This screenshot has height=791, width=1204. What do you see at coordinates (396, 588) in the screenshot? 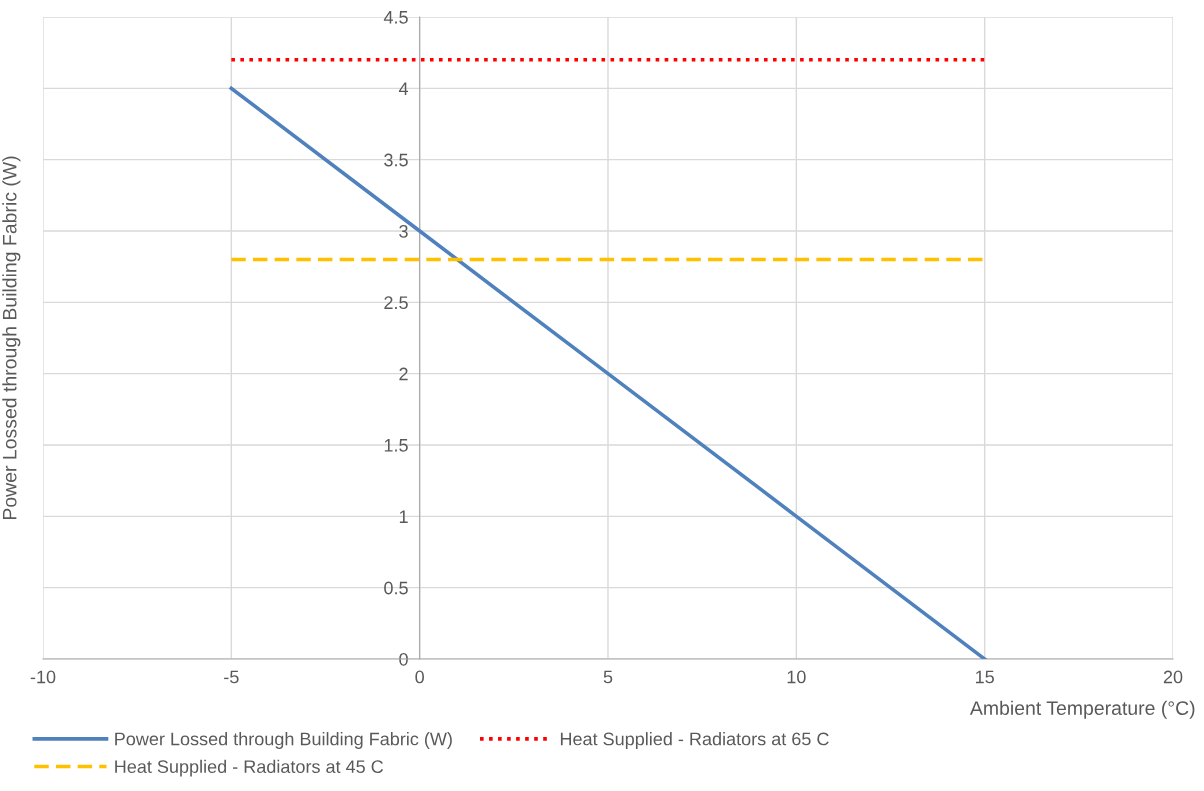
I see `y-tick-label: 0.5` at bounding box center [396, 588].